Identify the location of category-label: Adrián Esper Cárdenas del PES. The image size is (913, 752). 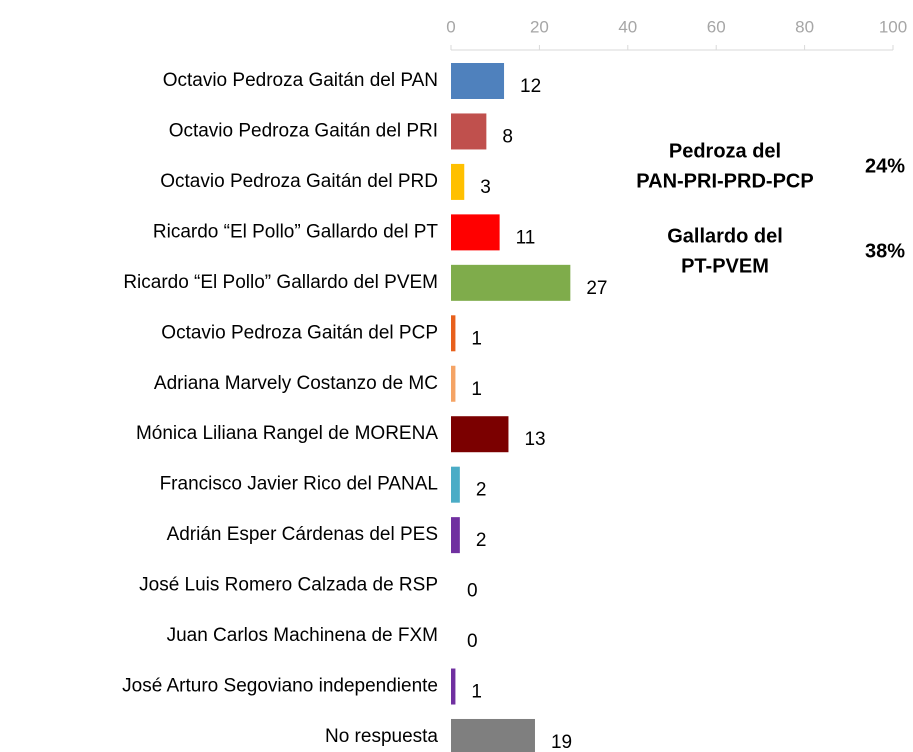
(302, 534).